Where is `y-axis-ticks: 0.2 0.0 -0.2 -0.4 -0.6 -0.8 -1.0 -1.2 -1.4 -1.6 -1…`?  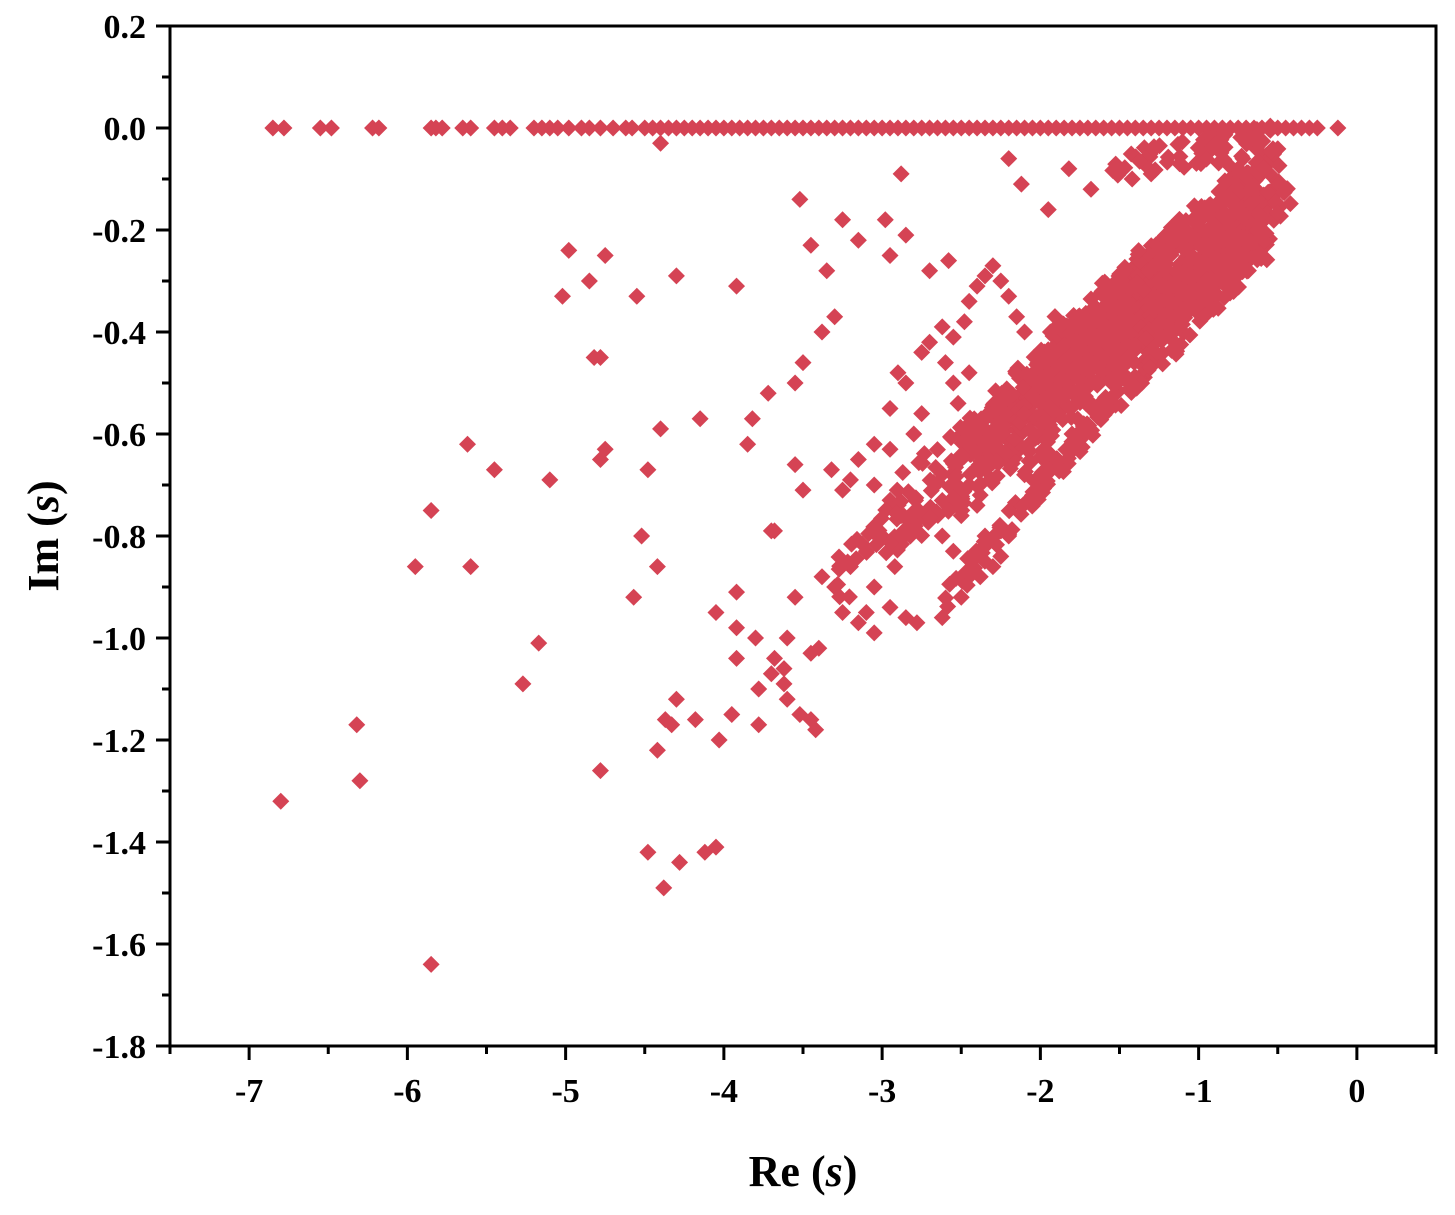 y-axis-ticks: 0.2 0.0 -0.2 -0.4 -0.6 -0.8 -1.0 -1.2 -1.4 -1.6 -1… is located at coordinates (131, 537).